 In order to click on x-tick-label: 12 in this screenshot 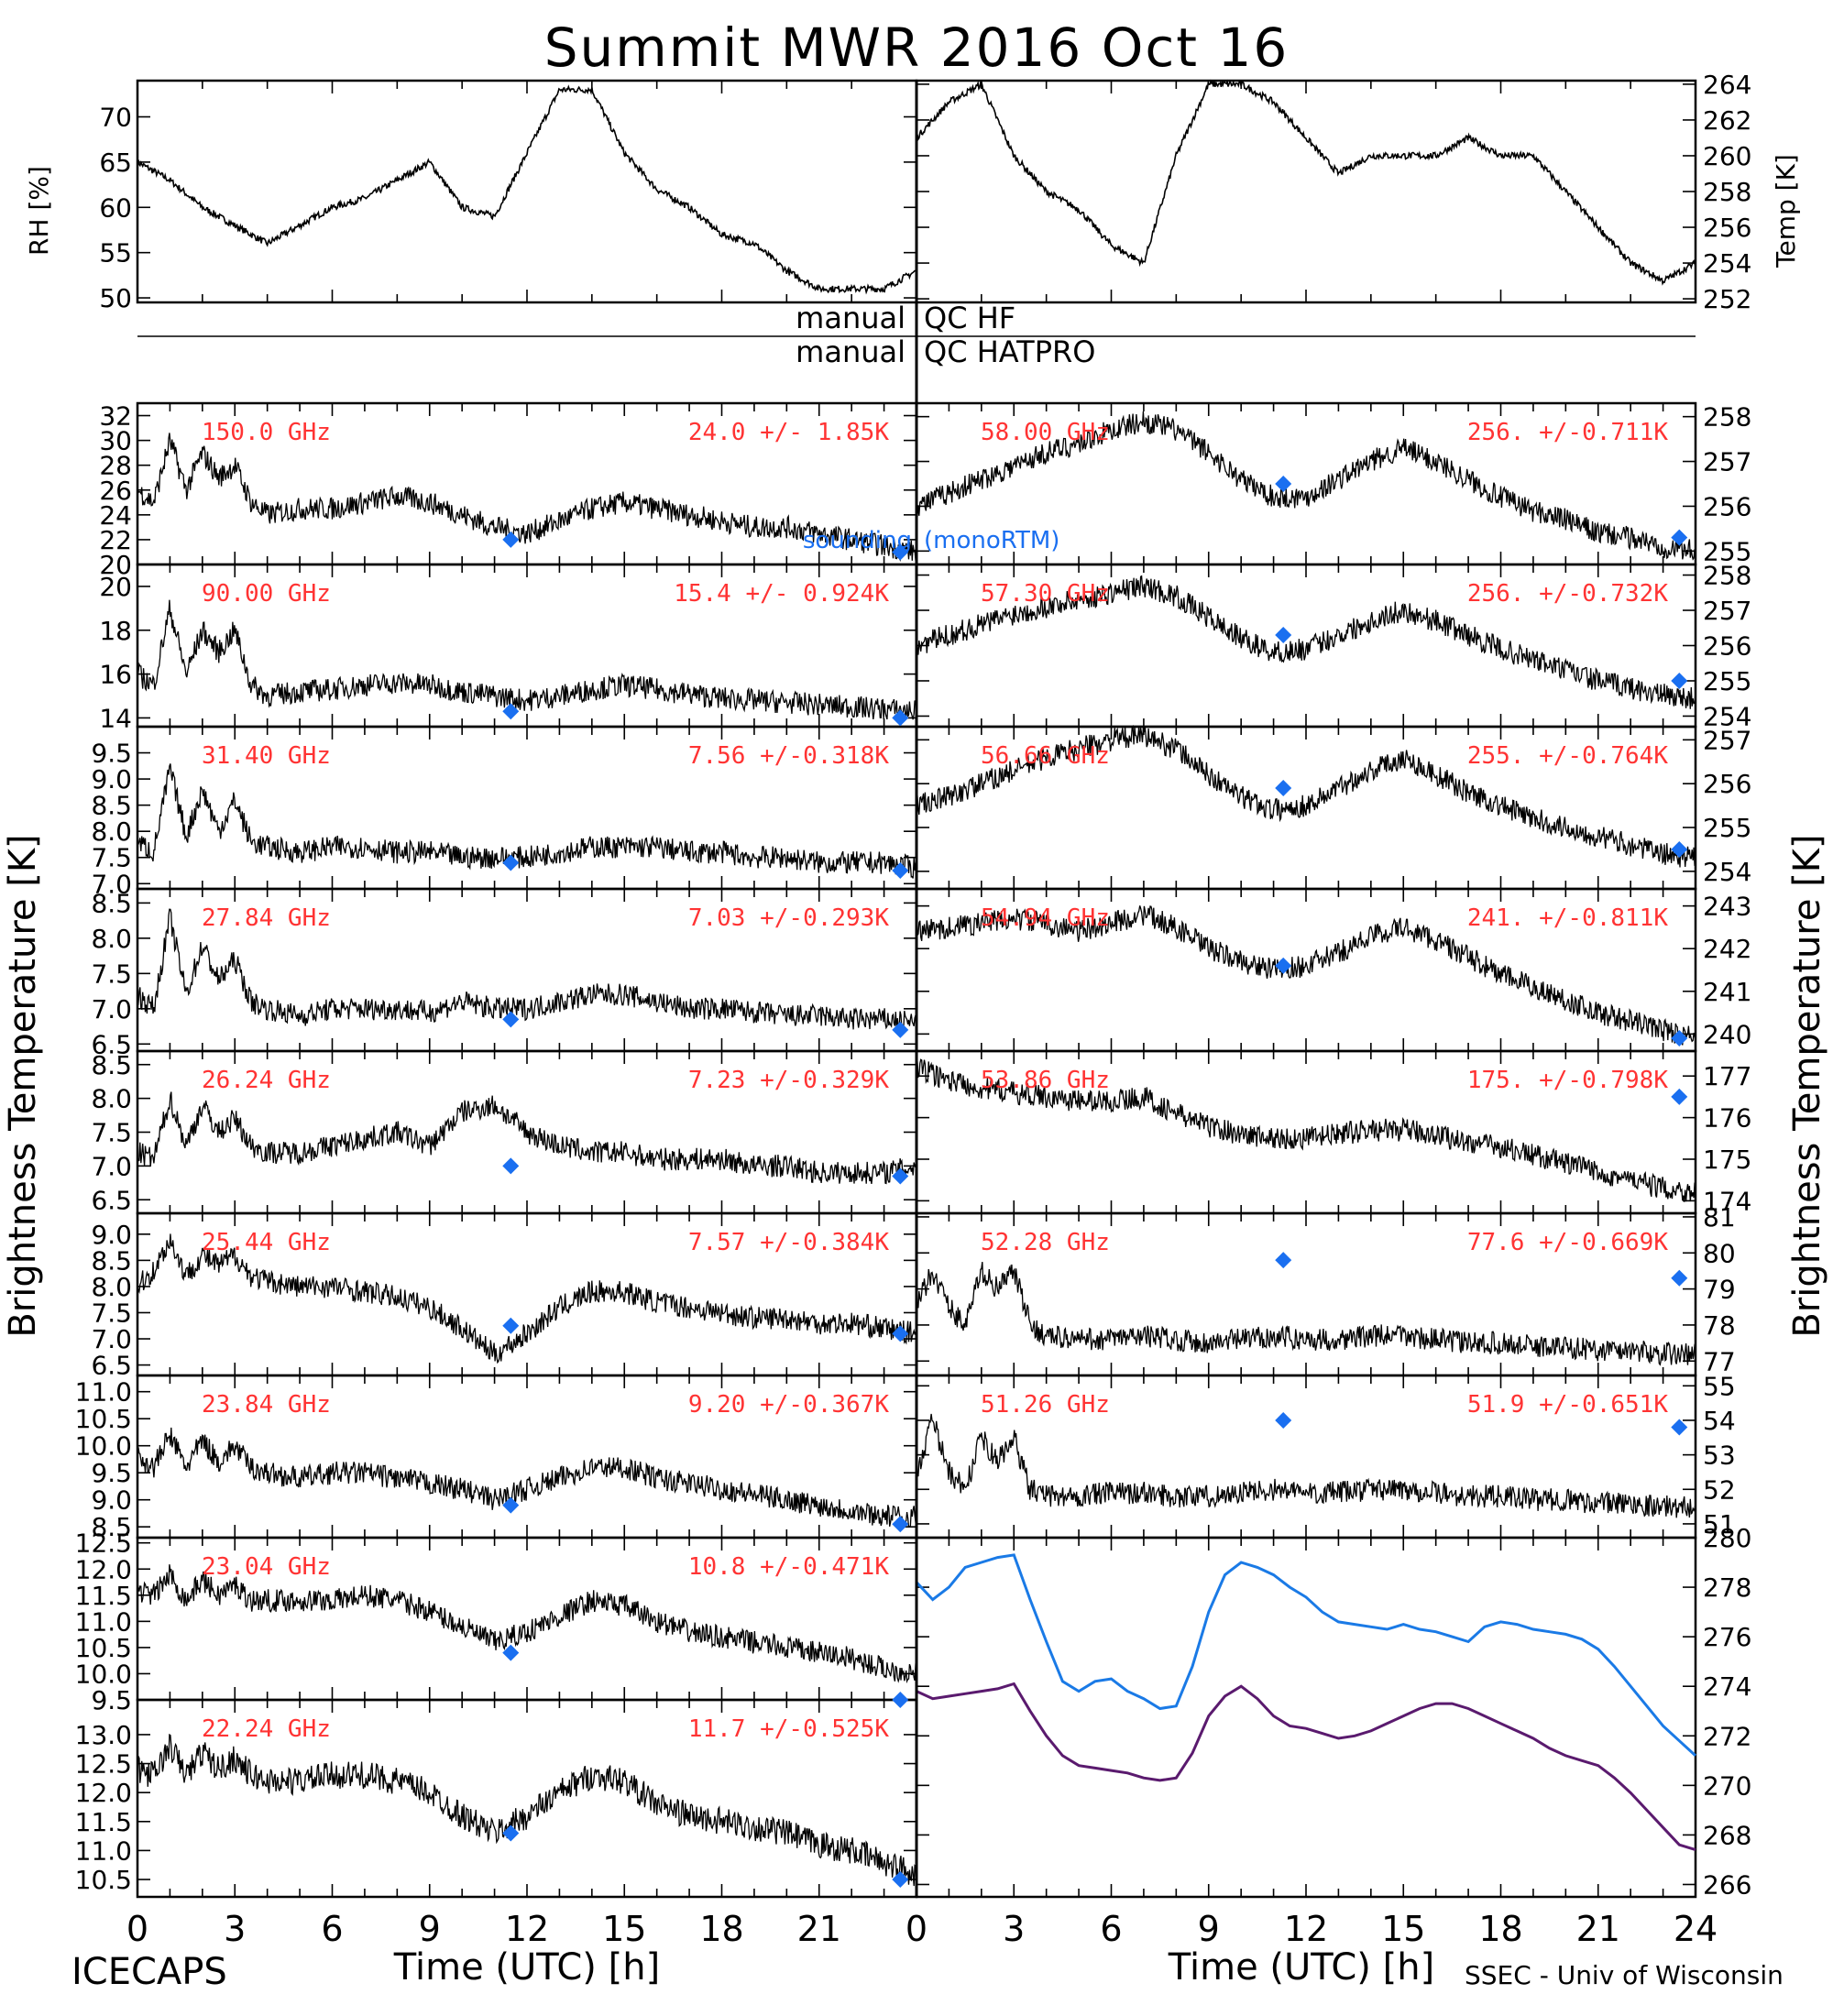, I will do `click(1306, 1929)`.